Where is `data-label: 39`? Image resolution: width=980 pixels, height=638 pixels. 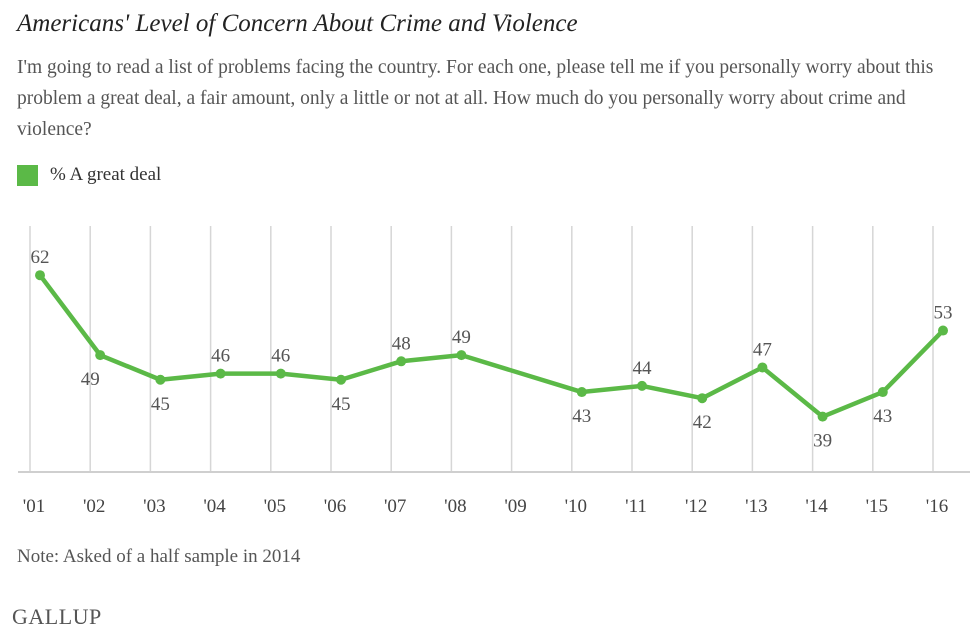
data-label: 39 is located at coordinates (822, 441).